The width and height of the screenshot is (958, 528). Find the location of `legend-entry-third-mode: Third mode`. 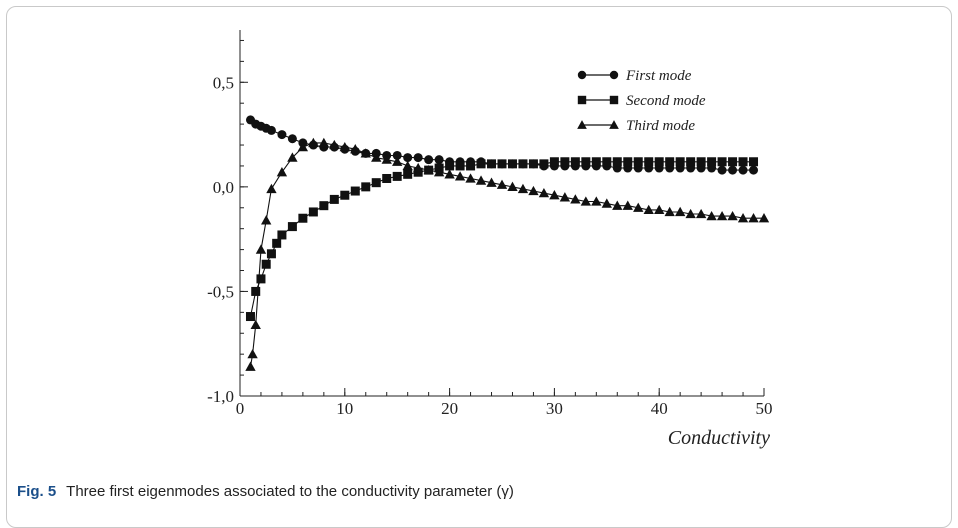

legend-entry-third-mode: Third mode is located at coordinates (636, 126).